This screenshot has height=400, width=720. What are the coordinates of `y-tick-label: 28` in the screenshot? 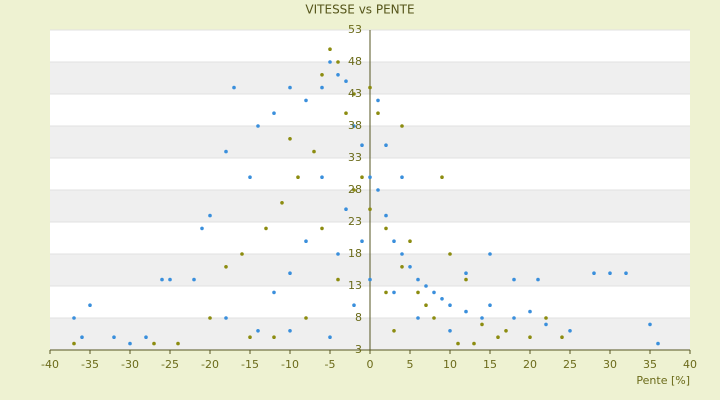 It's located at (355, 189).